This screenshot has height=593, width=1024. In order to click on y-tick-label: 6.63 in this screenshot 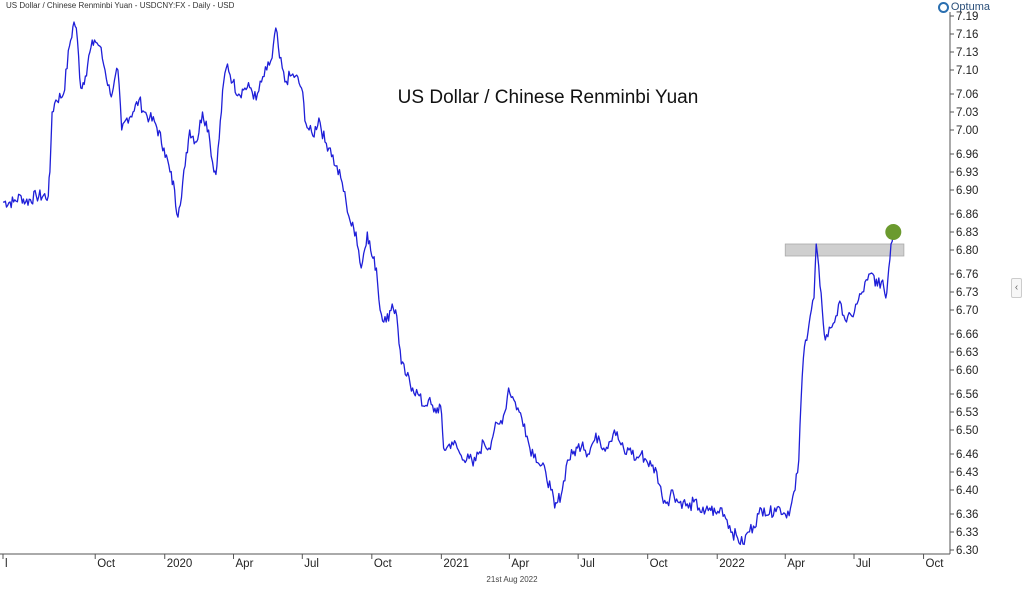, I will do `click(967, 353)`.